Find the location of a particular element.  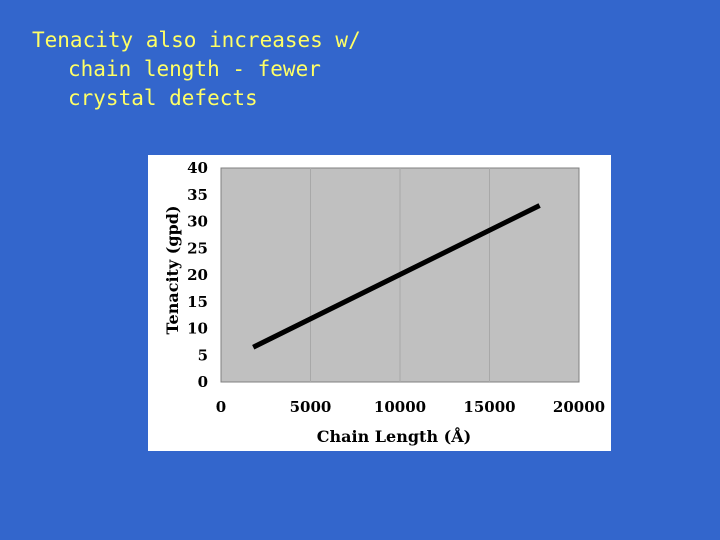

title-line-2: chain length - fewer is located at coordinates (194, 69).